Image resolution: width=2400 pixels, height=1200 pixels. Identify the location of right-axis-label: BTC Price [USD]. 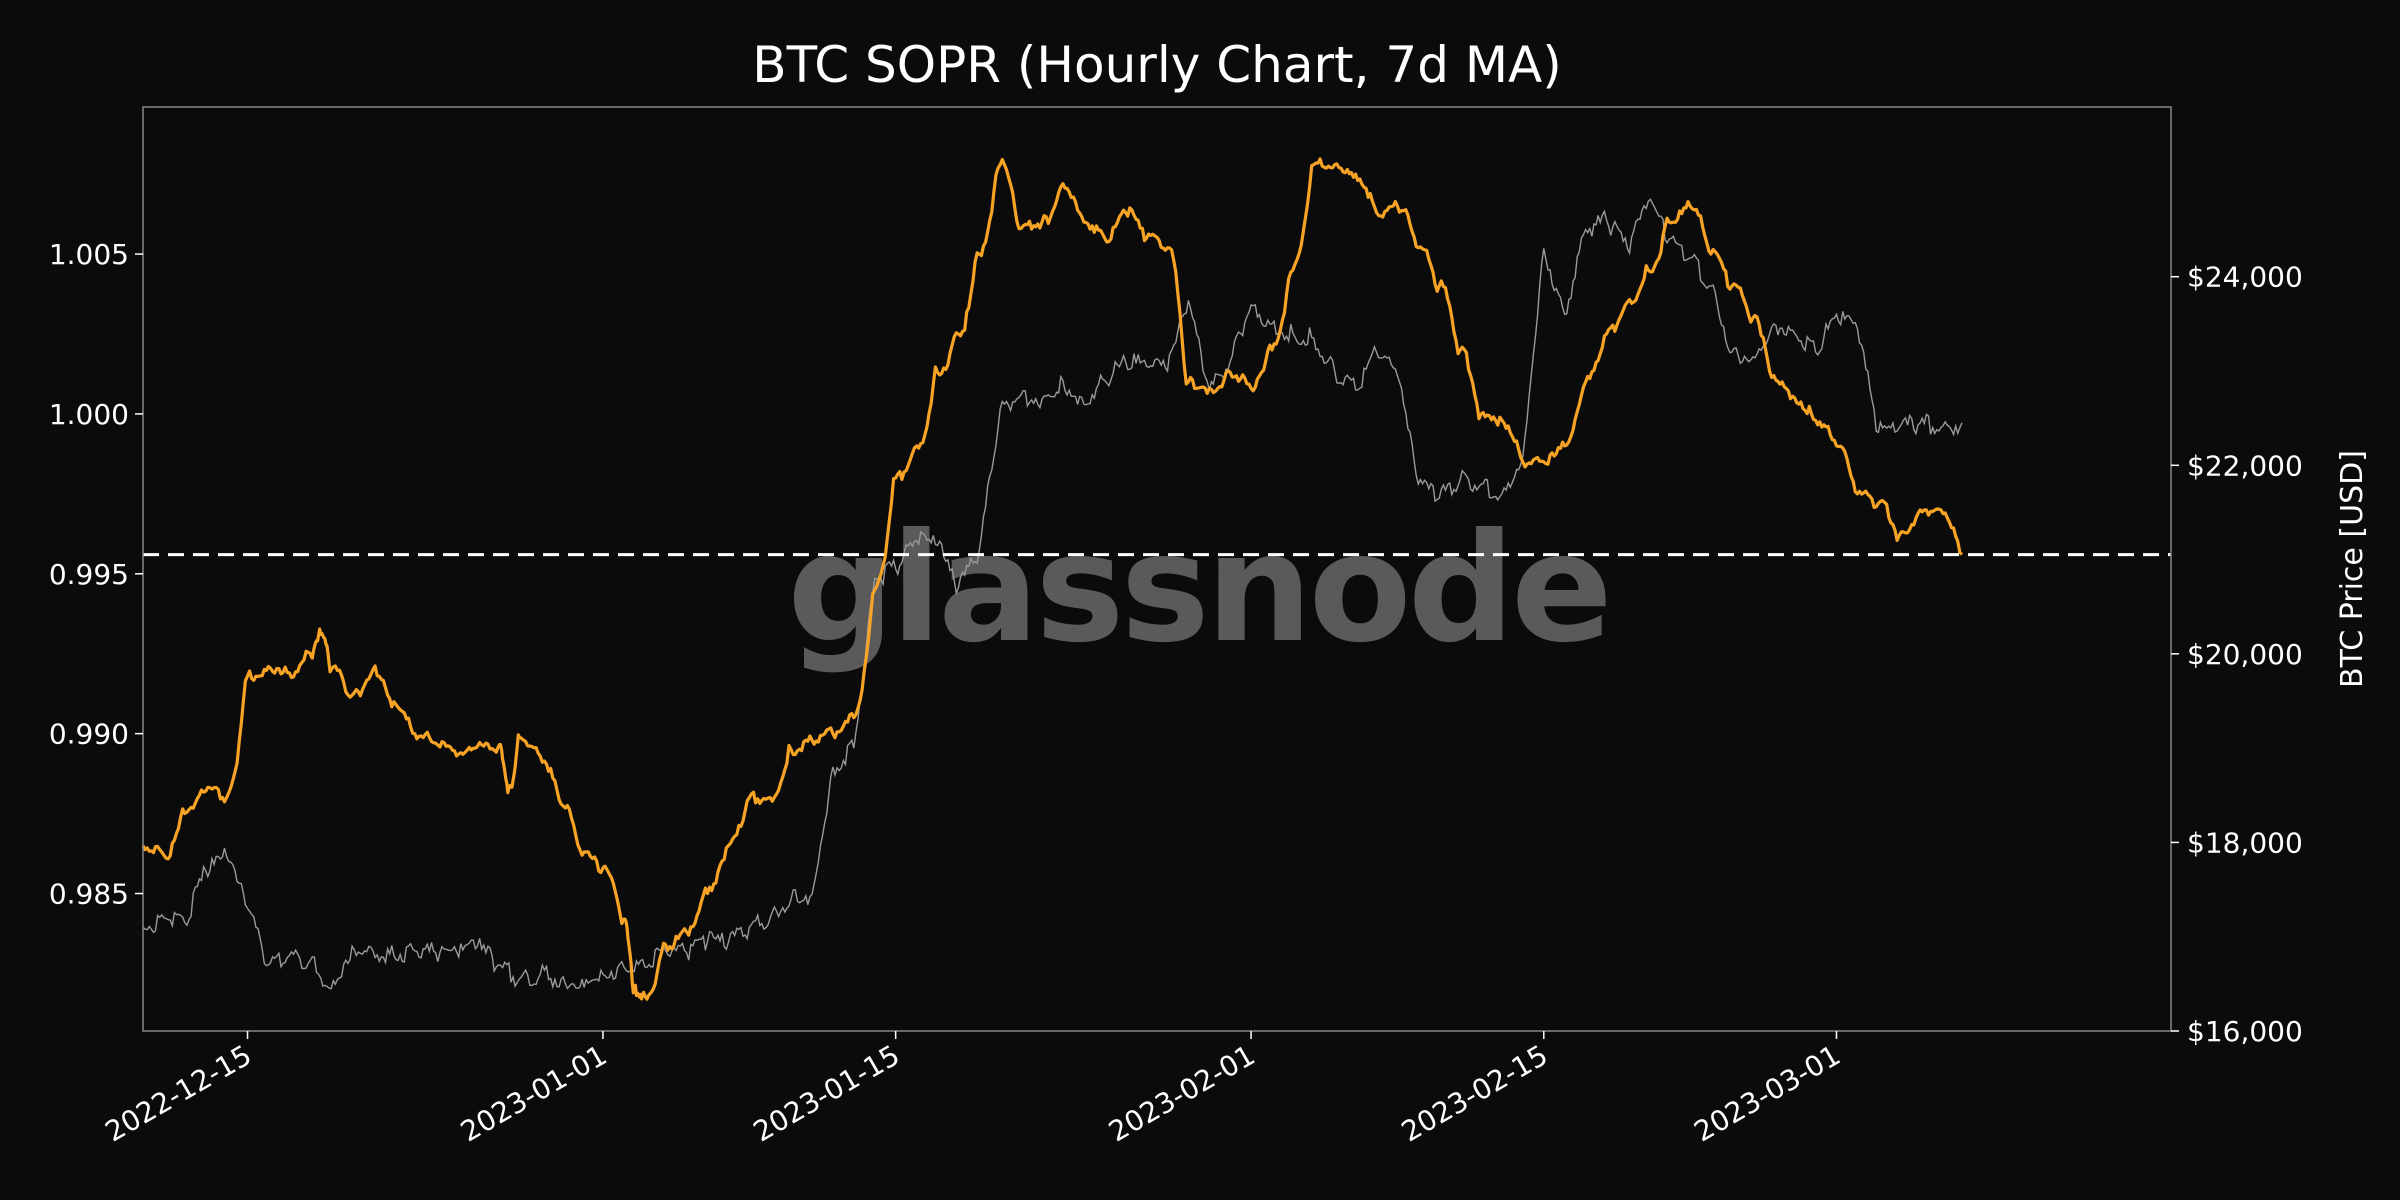
(2352, 569).